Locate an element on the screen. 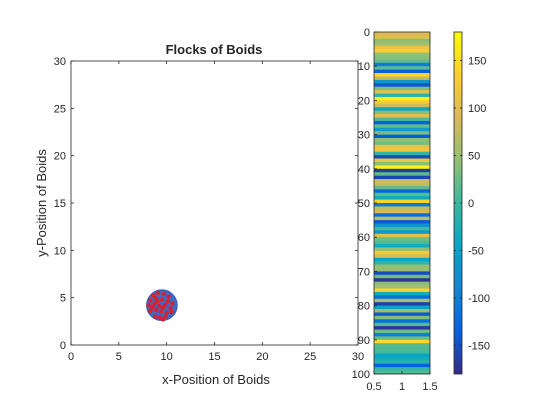 The width and height of the screenshot is (560, 420). y-tick-label: 10 is located at coordinates (60, 251).